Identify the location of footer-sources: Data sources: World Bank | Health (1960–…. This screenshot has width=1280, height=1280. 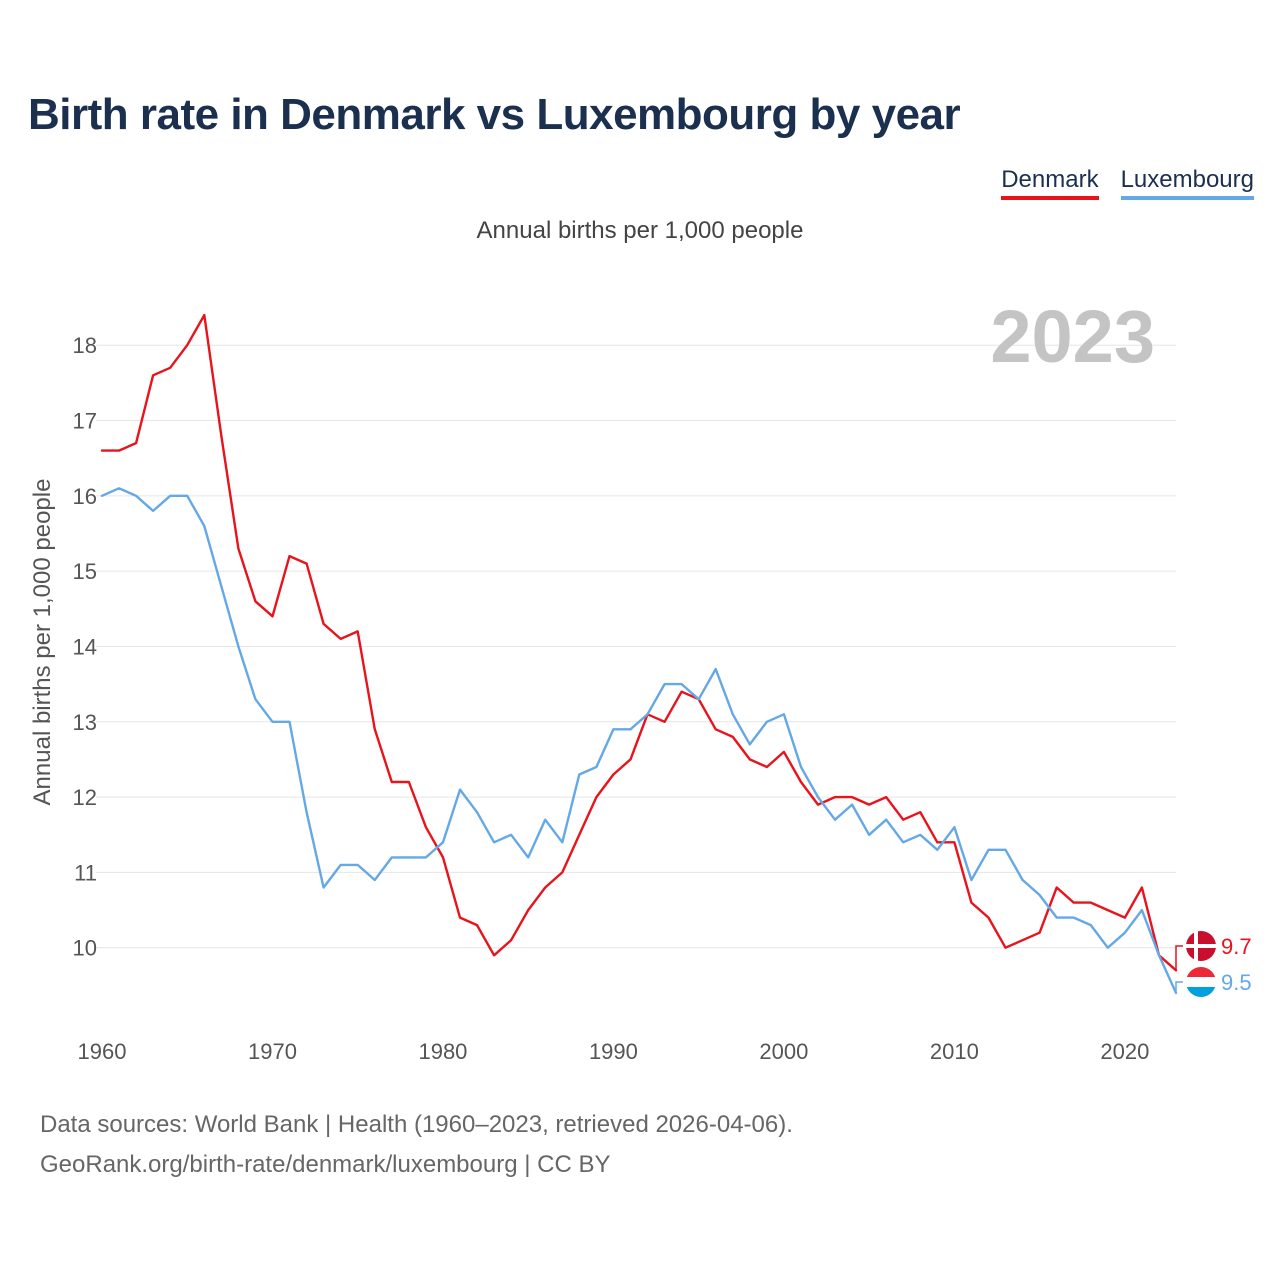
(416, 1124).